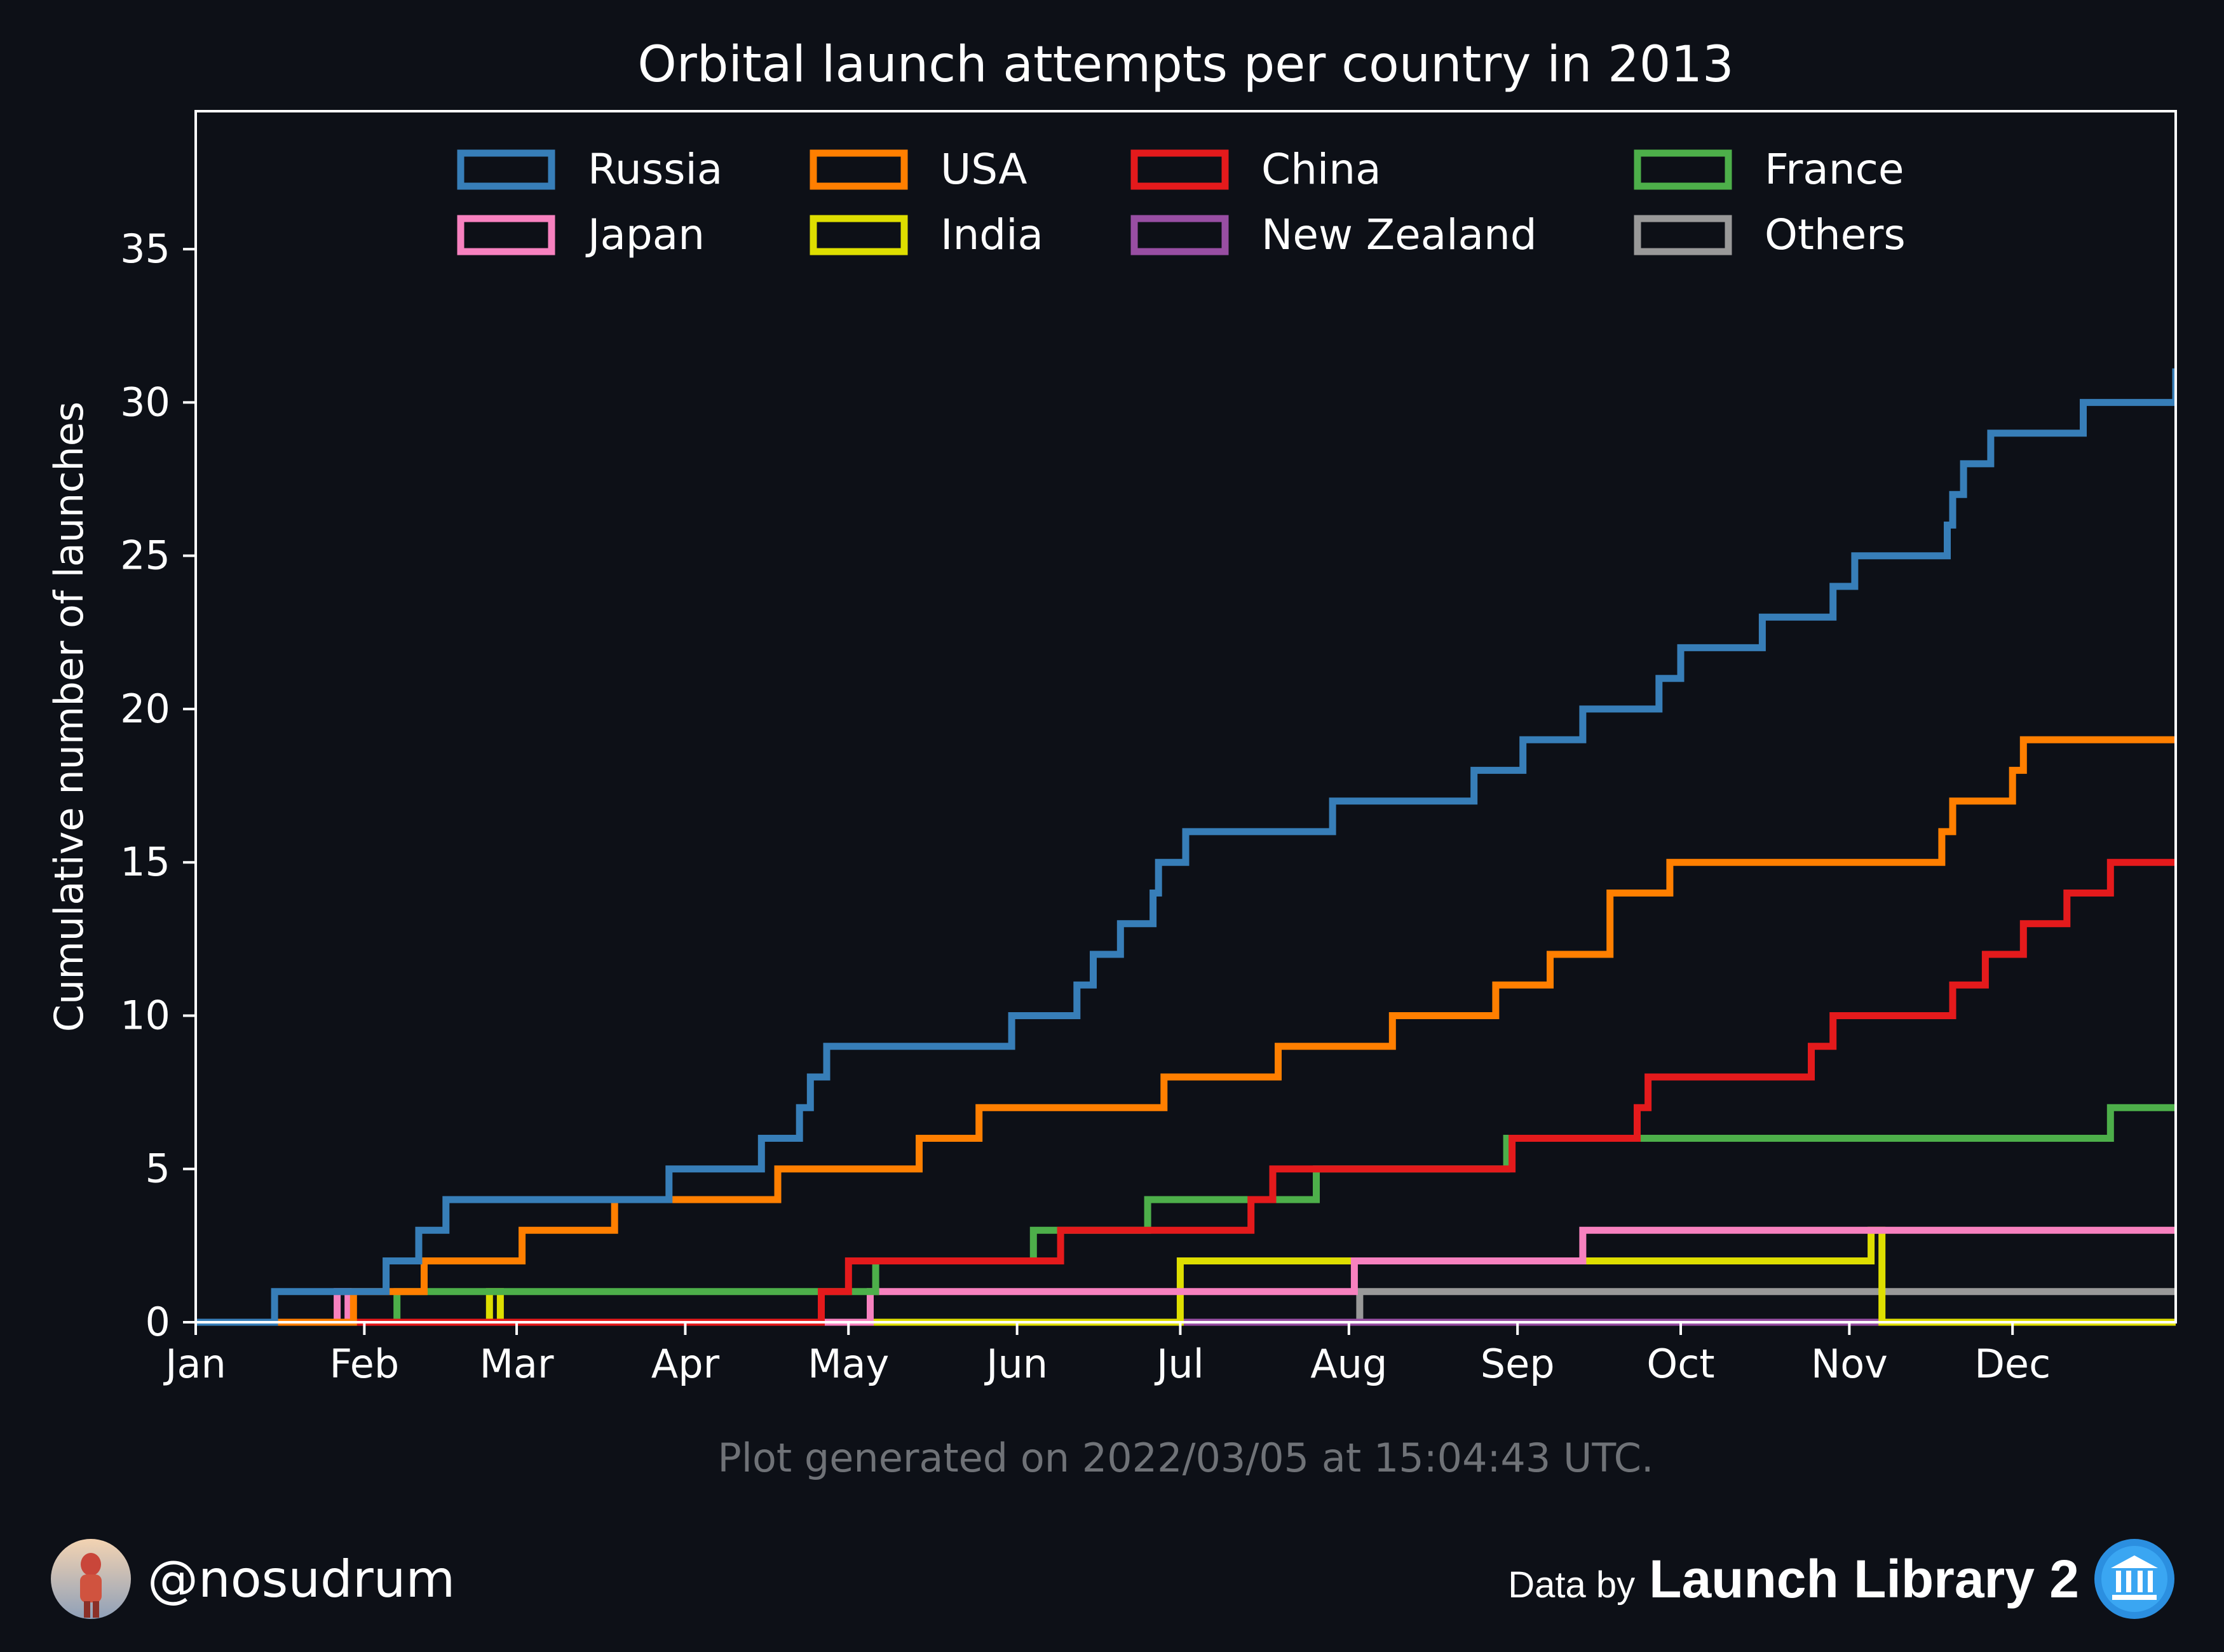 The width and height of the screenshot is (2224, 1652). What do you see at coordinates (686, 1364) in the screenshot?
I see `x-tick-label: Apr` at bounding box center [686, 1364].